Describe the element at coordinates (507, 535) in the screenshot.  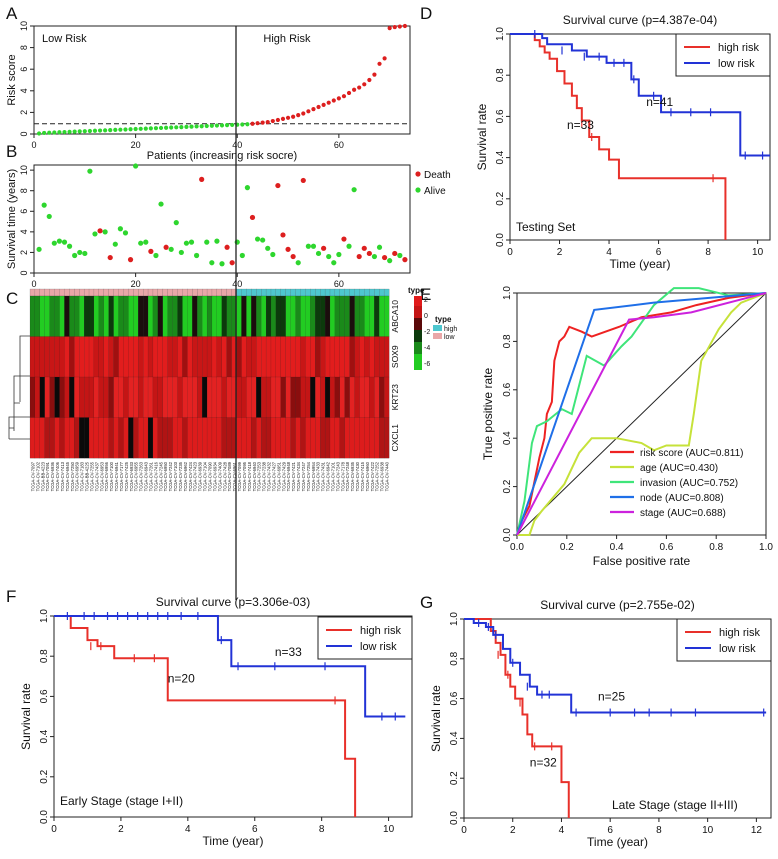
I see `y-tick-label: 0.0` at that location.